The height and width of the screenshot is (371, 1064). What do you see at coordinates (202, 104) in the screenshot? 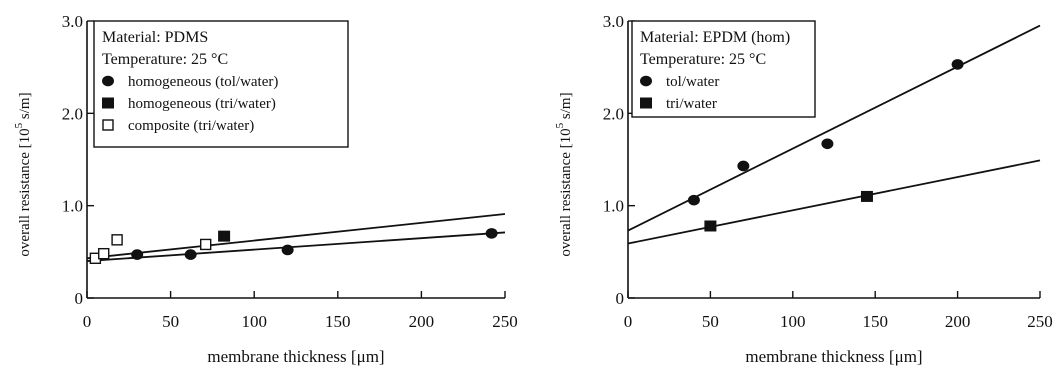
I see `legend-entry-label: homogeneous (tri/water)` at bounding box center [202, 104].